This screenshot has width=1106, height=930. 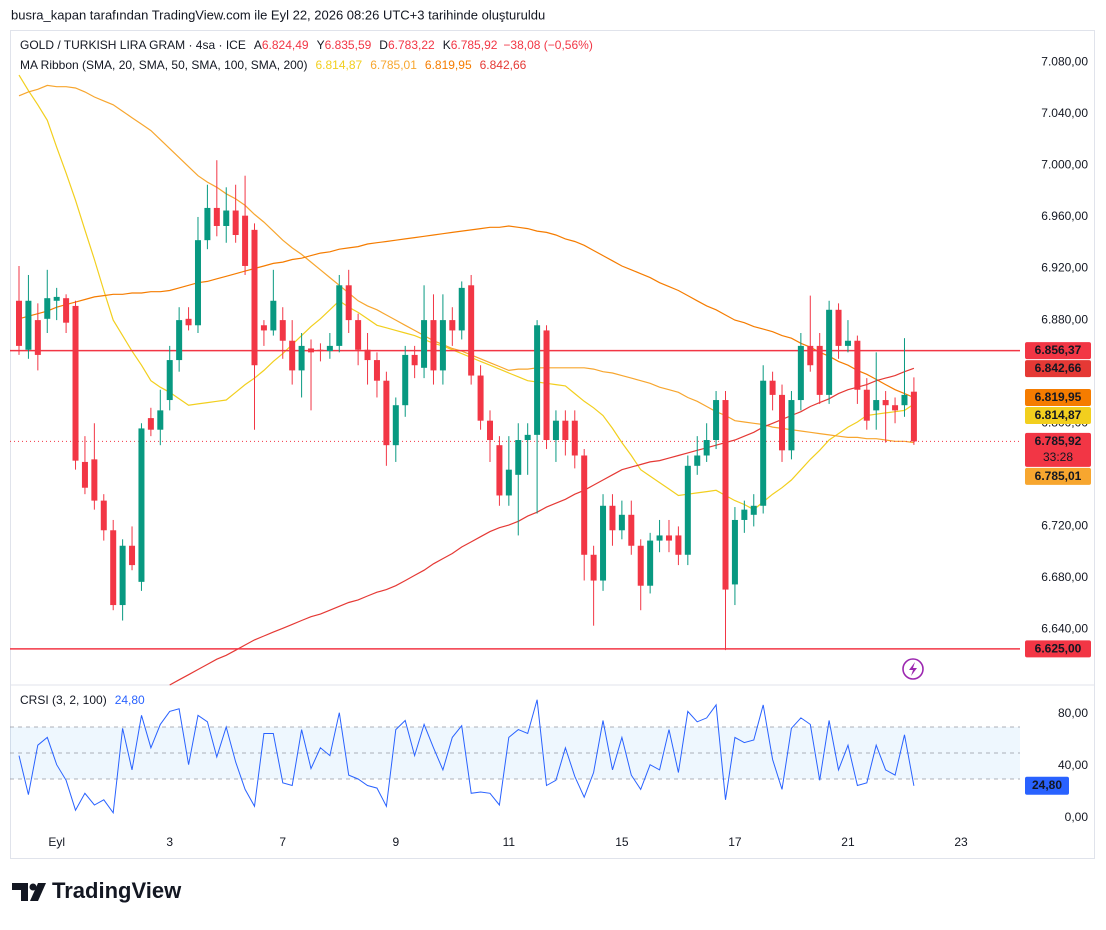 I want to click on crsi-legend: CRSI (3, 2, 100) 24,80, so click(x=82, y=700).